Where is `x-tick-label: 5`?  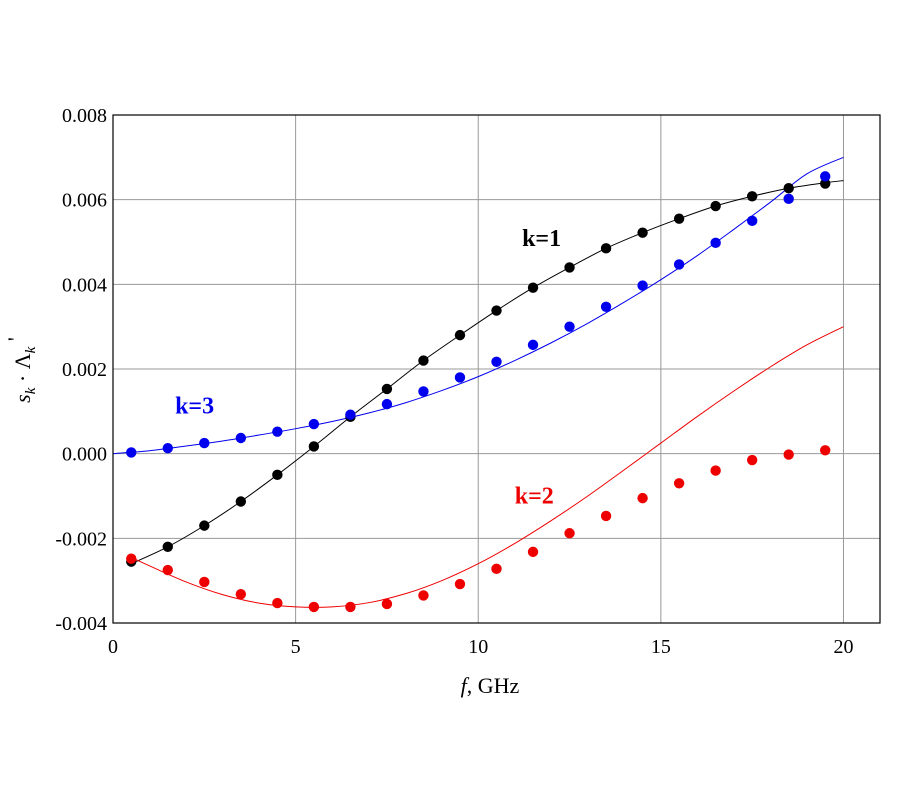 x-tick-label: 5 is located at coordinates (296, 647).